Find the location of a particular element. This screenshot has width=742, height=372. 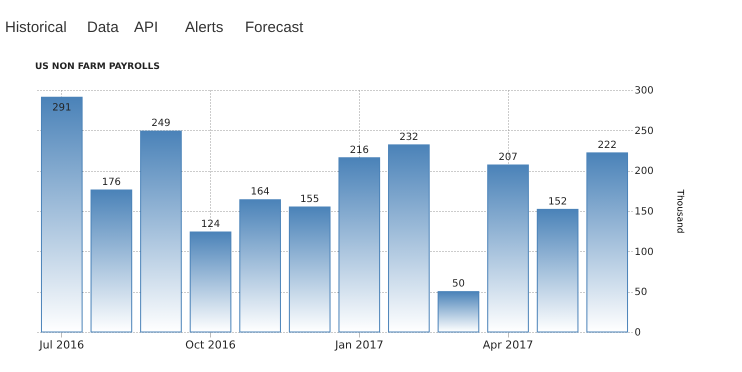

text: Data is located at coordinates (103, 27).